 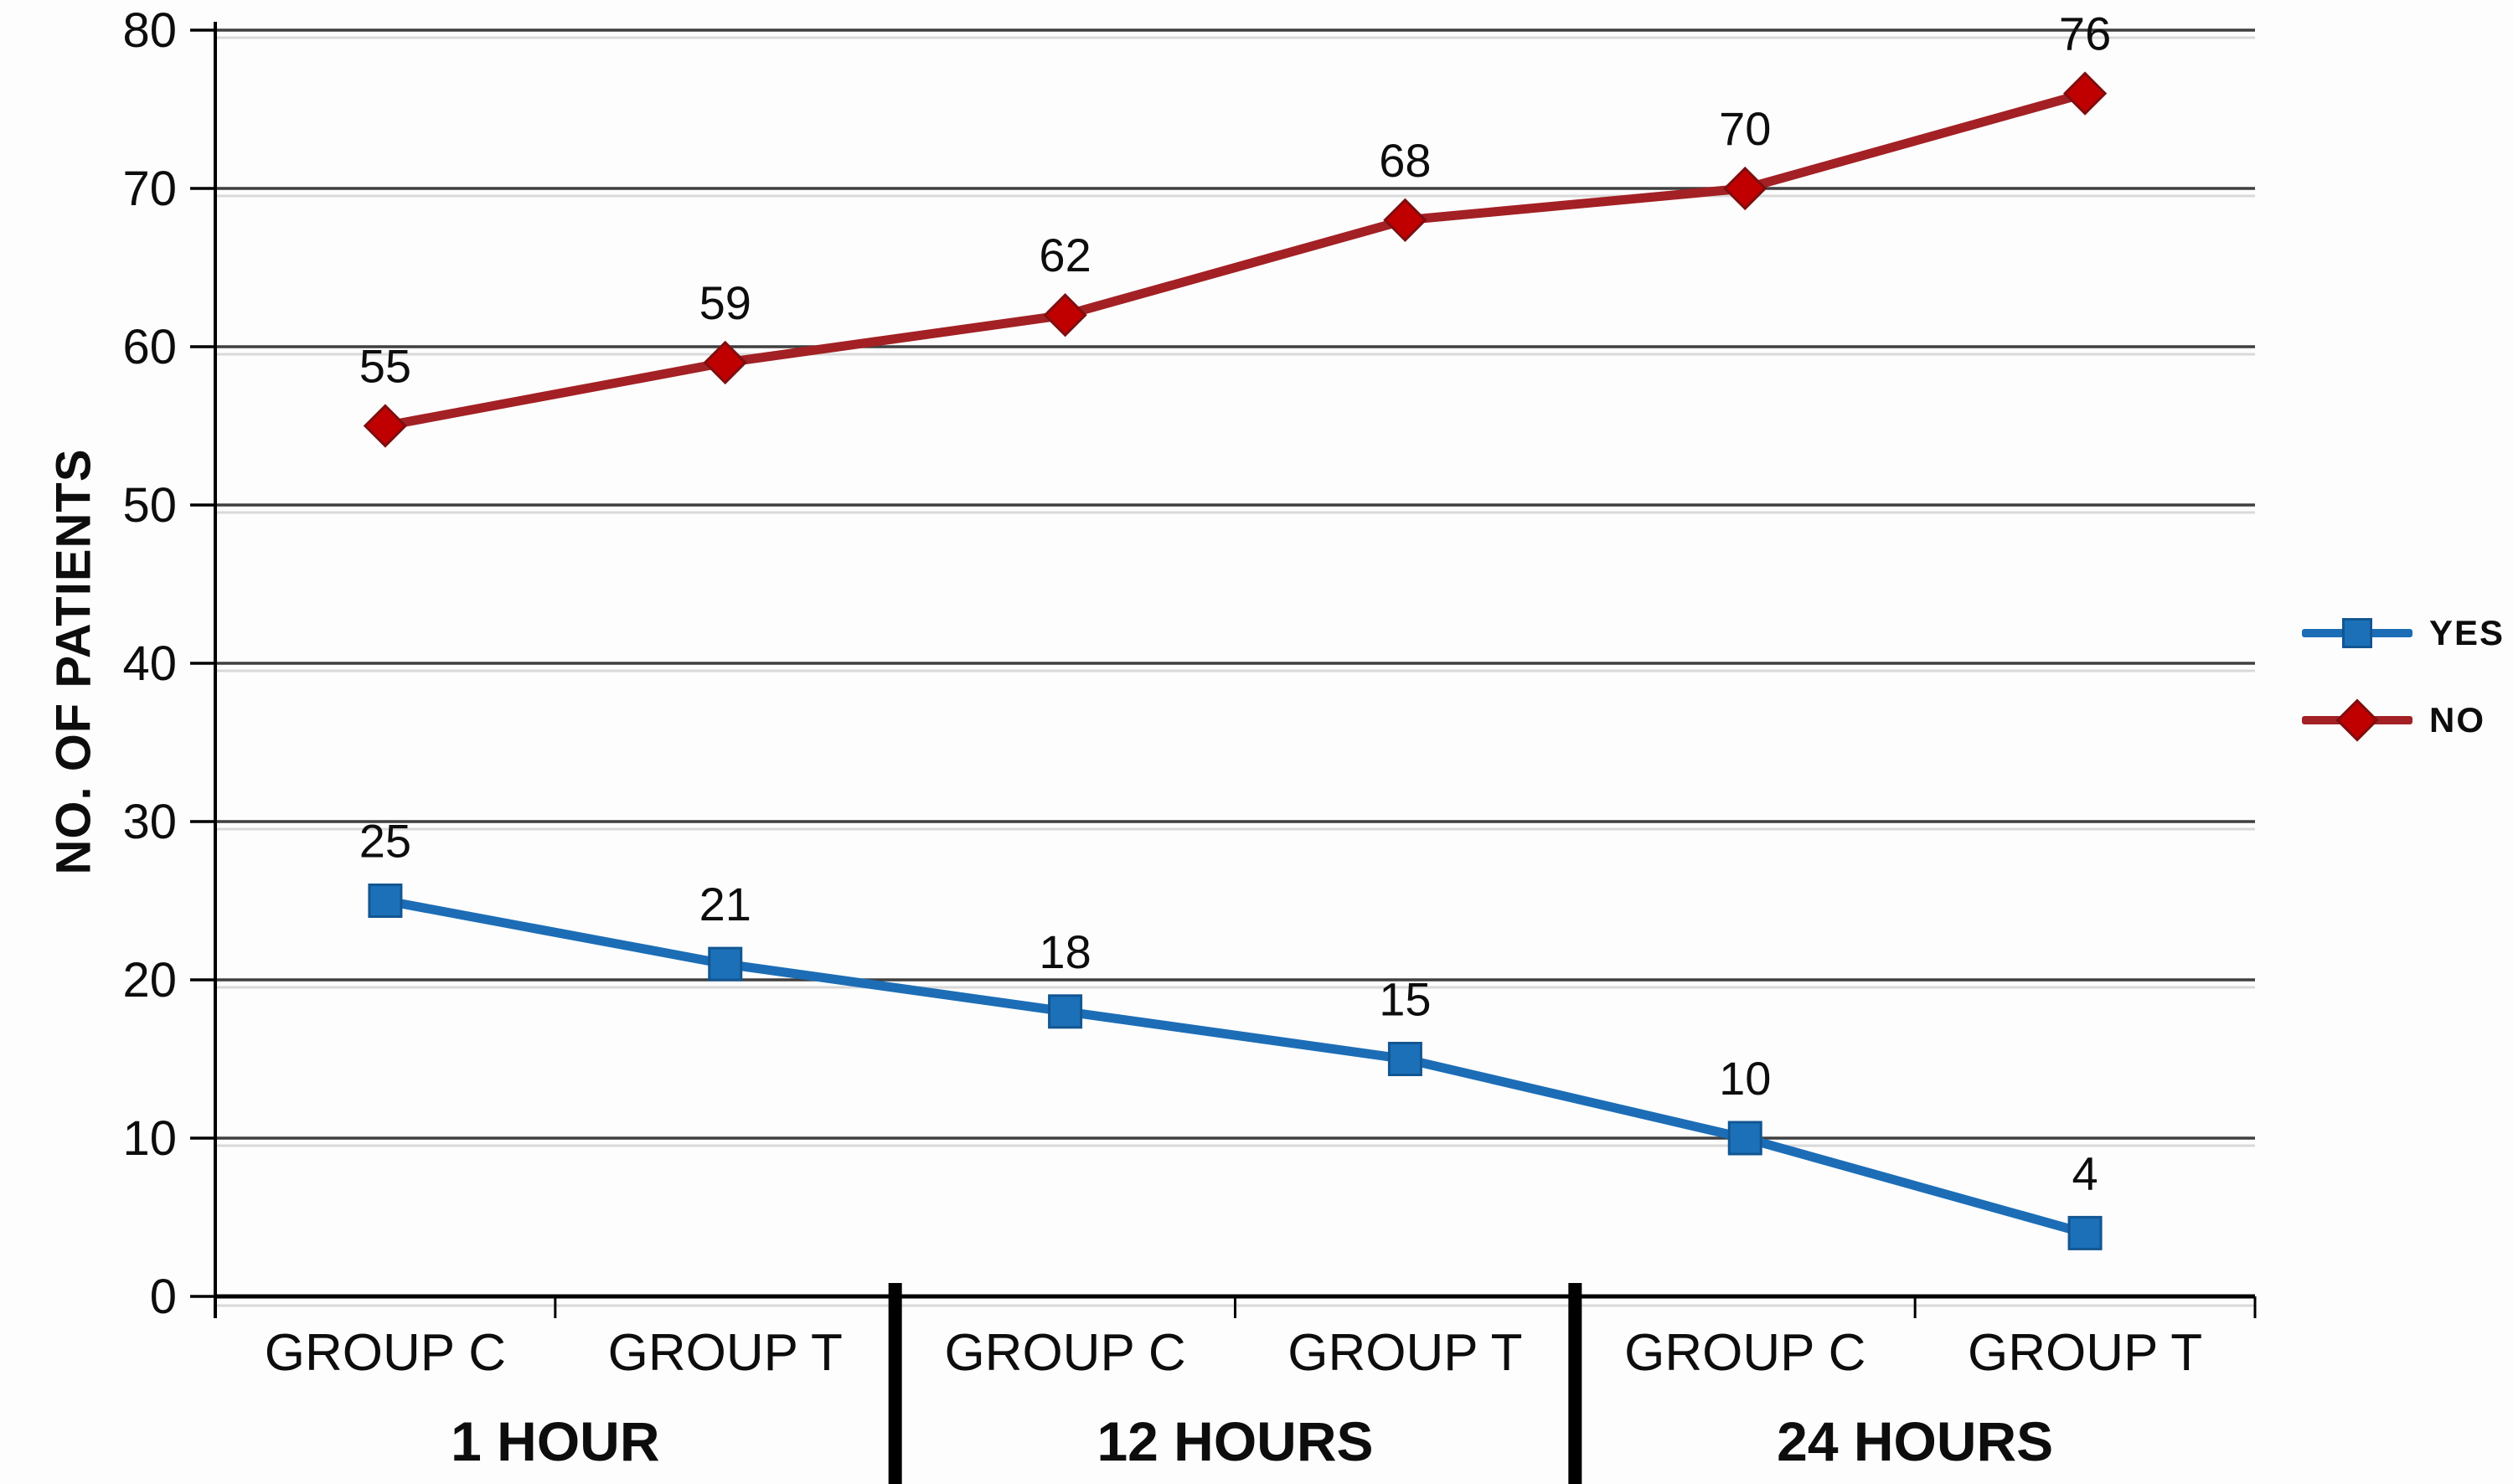 What do you see at coordinates (149, 505) in the screenshot?
I see `y-tick-label: 50` at bounding box center [149, 505].